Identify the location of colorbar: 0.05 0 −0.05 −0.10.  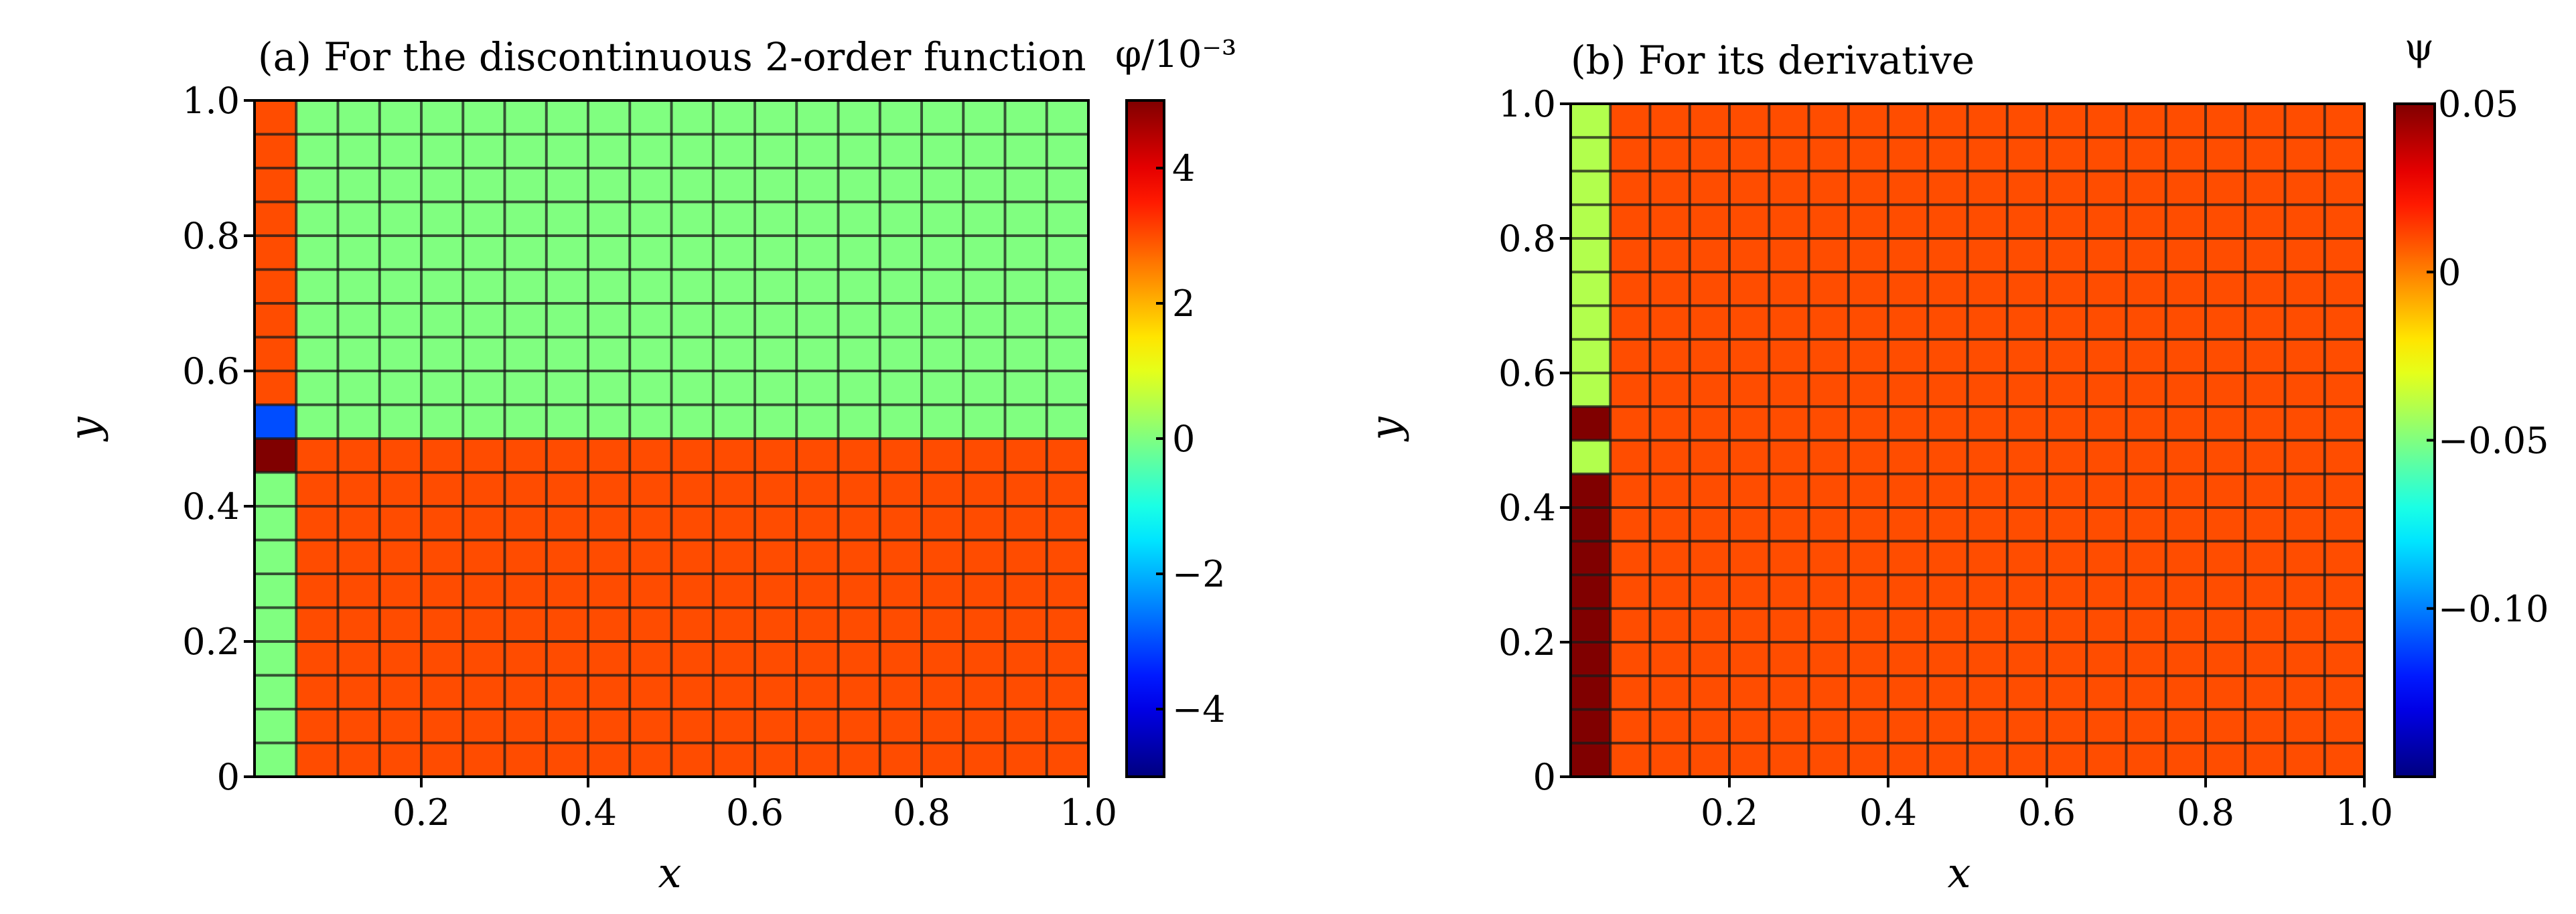
(2471, 430).